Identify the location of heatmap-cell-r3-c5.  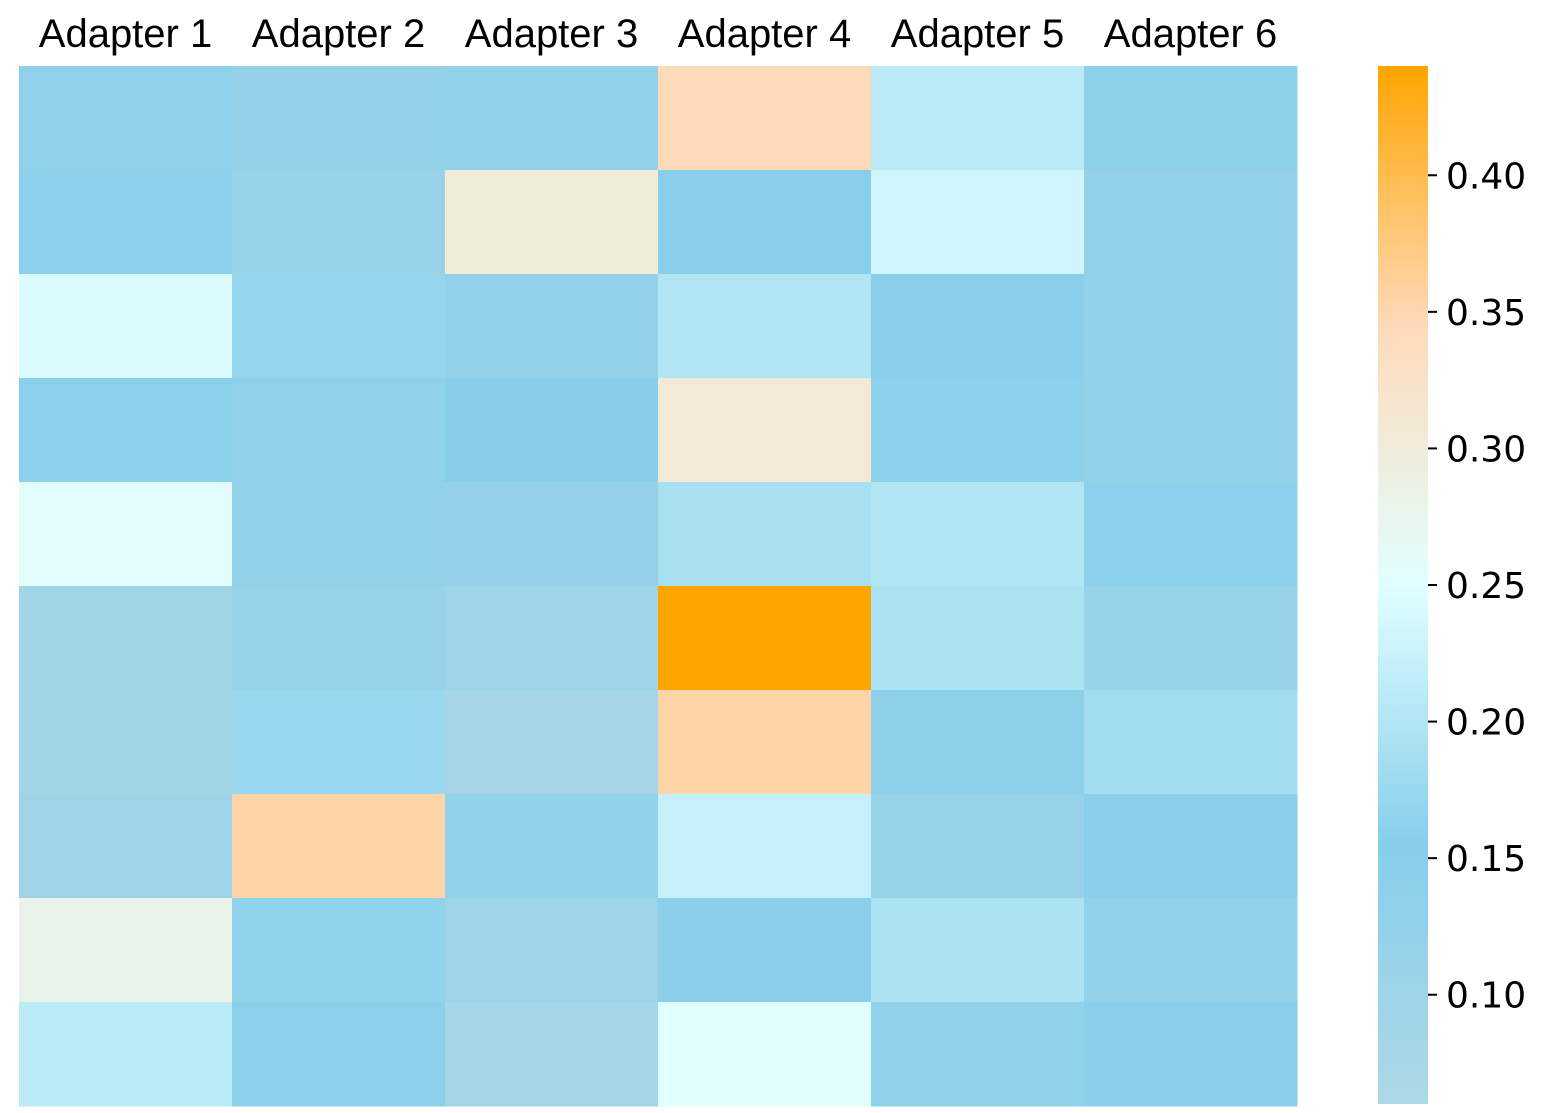
(978, 326).